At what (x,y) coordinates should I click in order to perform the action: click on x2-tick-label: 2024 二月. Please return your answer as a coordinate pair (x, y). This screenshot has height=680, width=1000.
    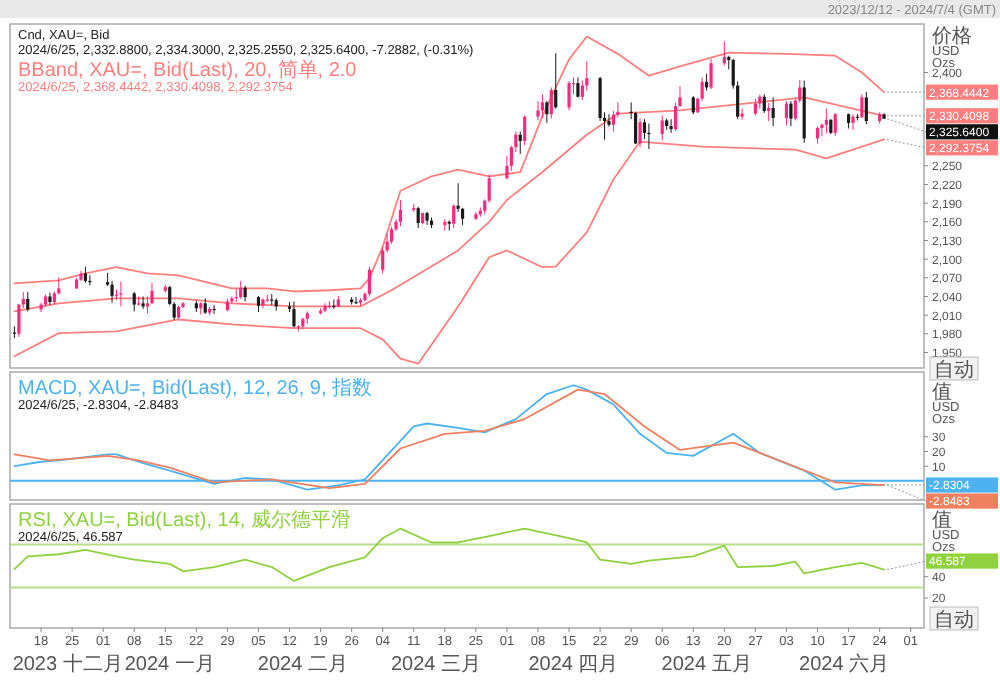
    Looking at the image, I should click on (302, 665).